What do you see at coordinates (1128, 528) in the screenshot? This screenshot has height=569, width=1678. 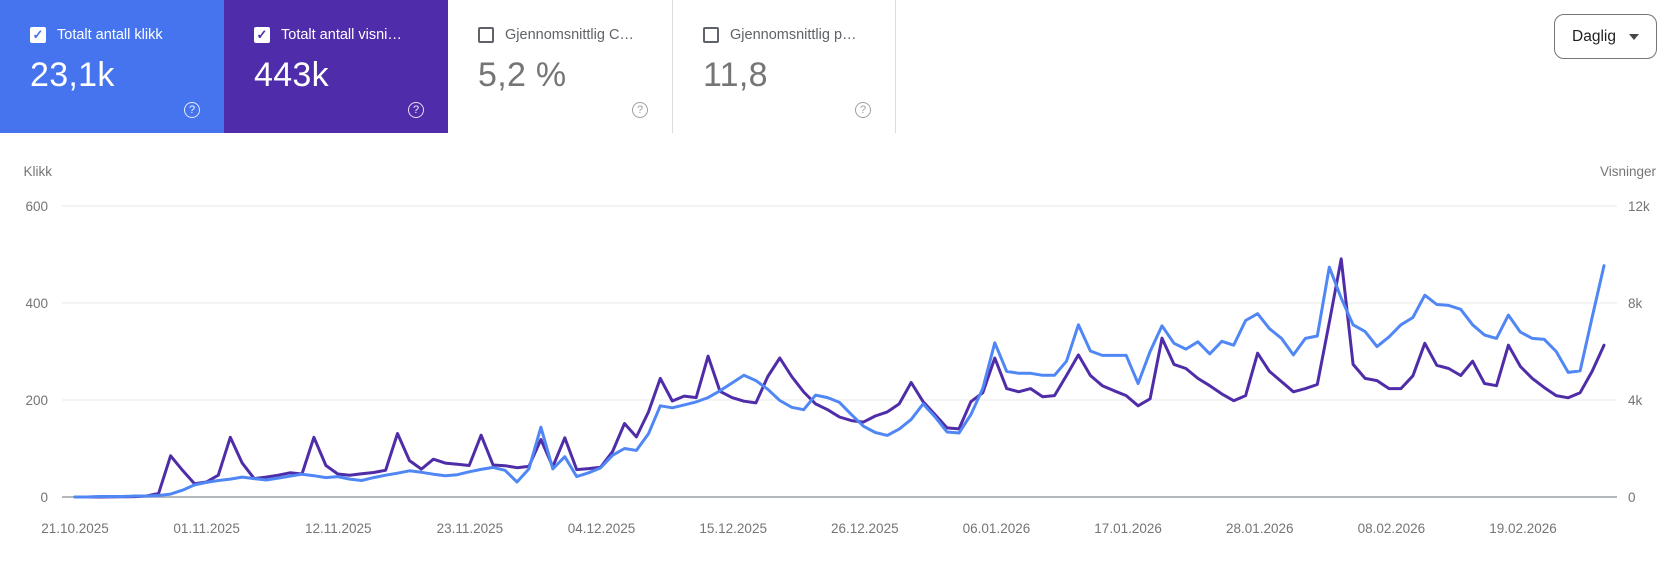 I see `x-axis-date-label: 17.01.2026` at bounding box center [1128, 528].